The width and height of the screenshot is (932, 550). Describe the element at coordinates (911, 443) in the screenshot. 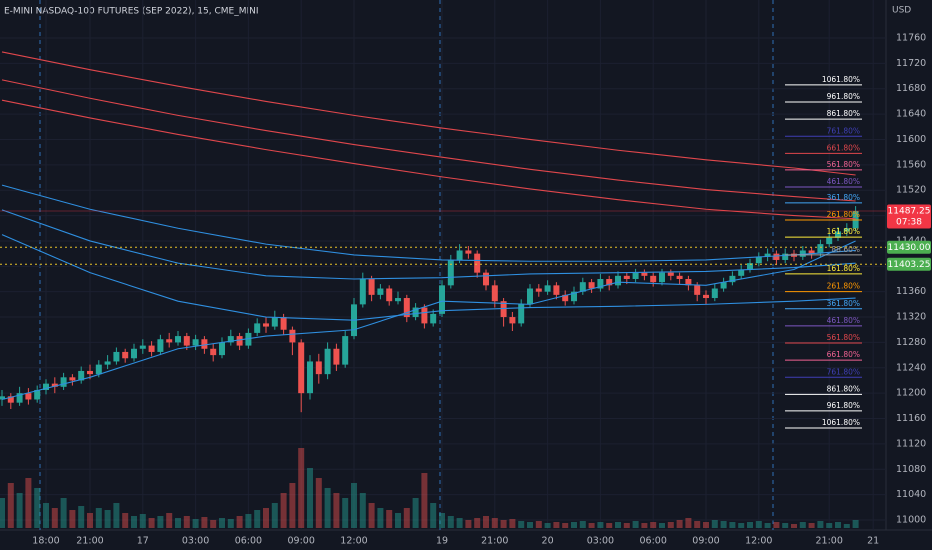

I see `y-tick-label: 11120` at that location.